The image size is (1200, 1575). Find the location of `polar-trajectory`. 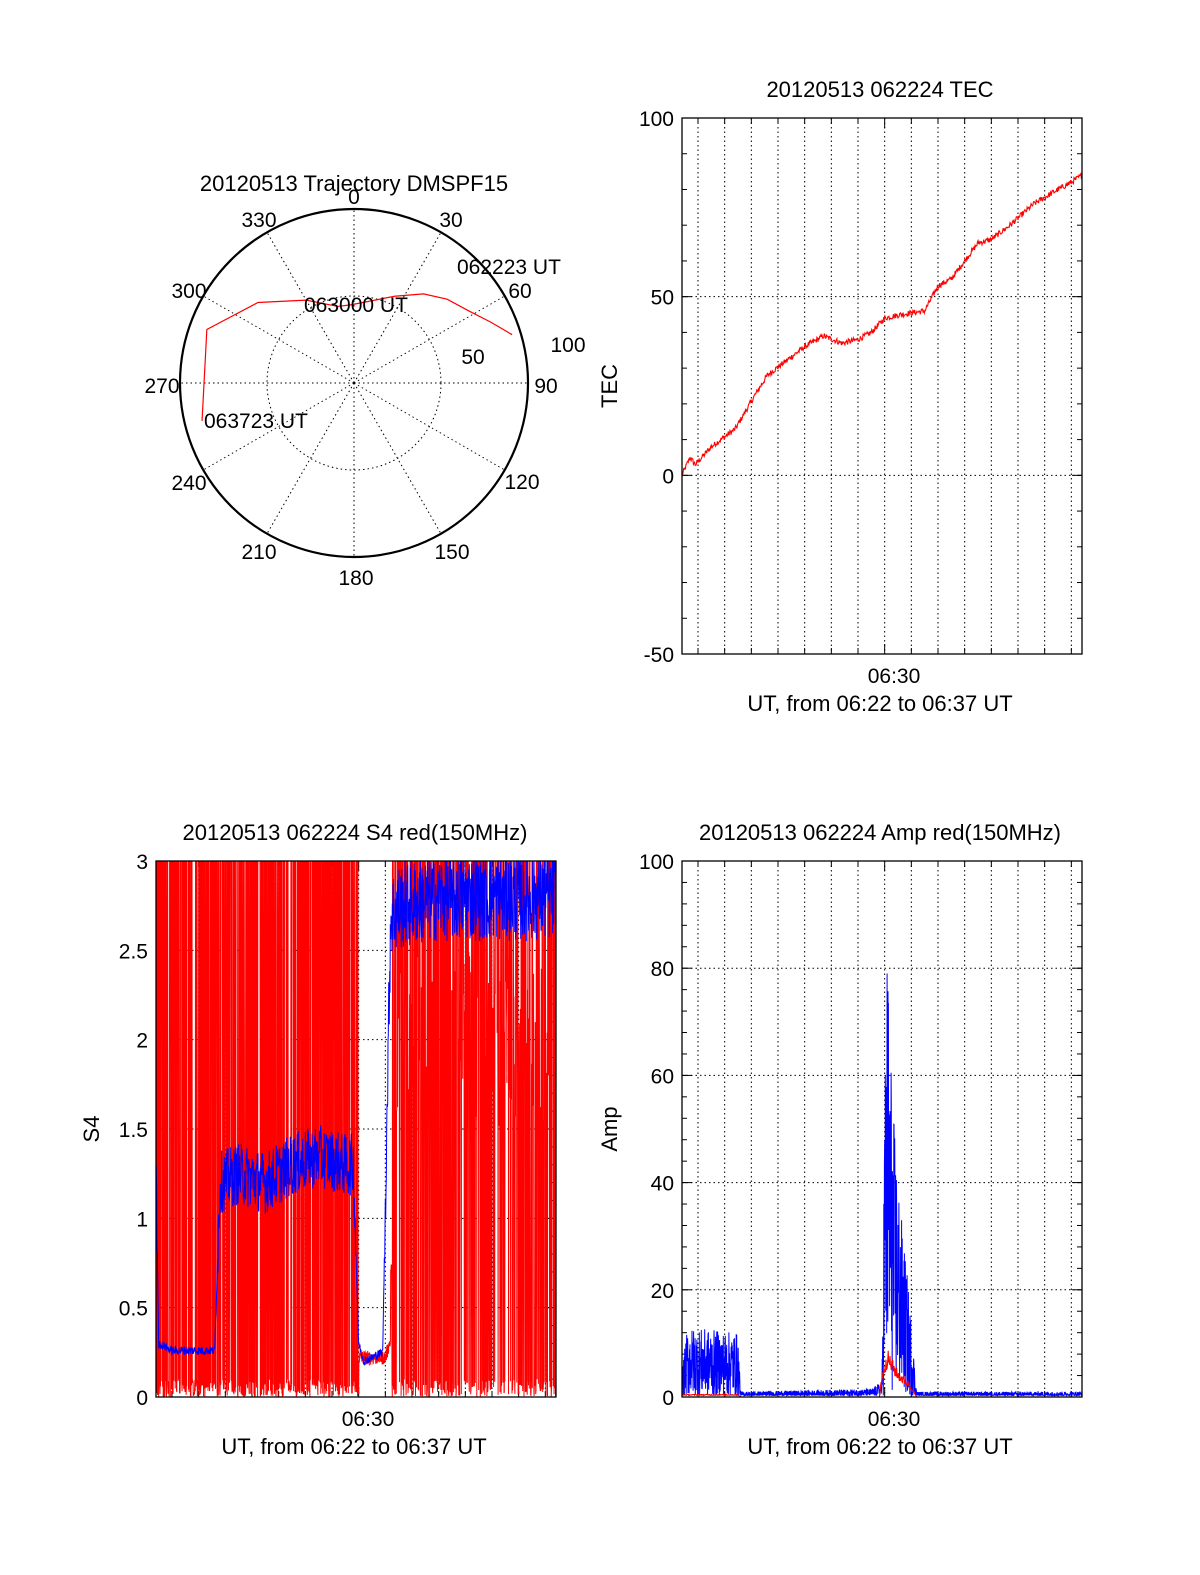

polar-trajectory is located at coordinates (357, 357).